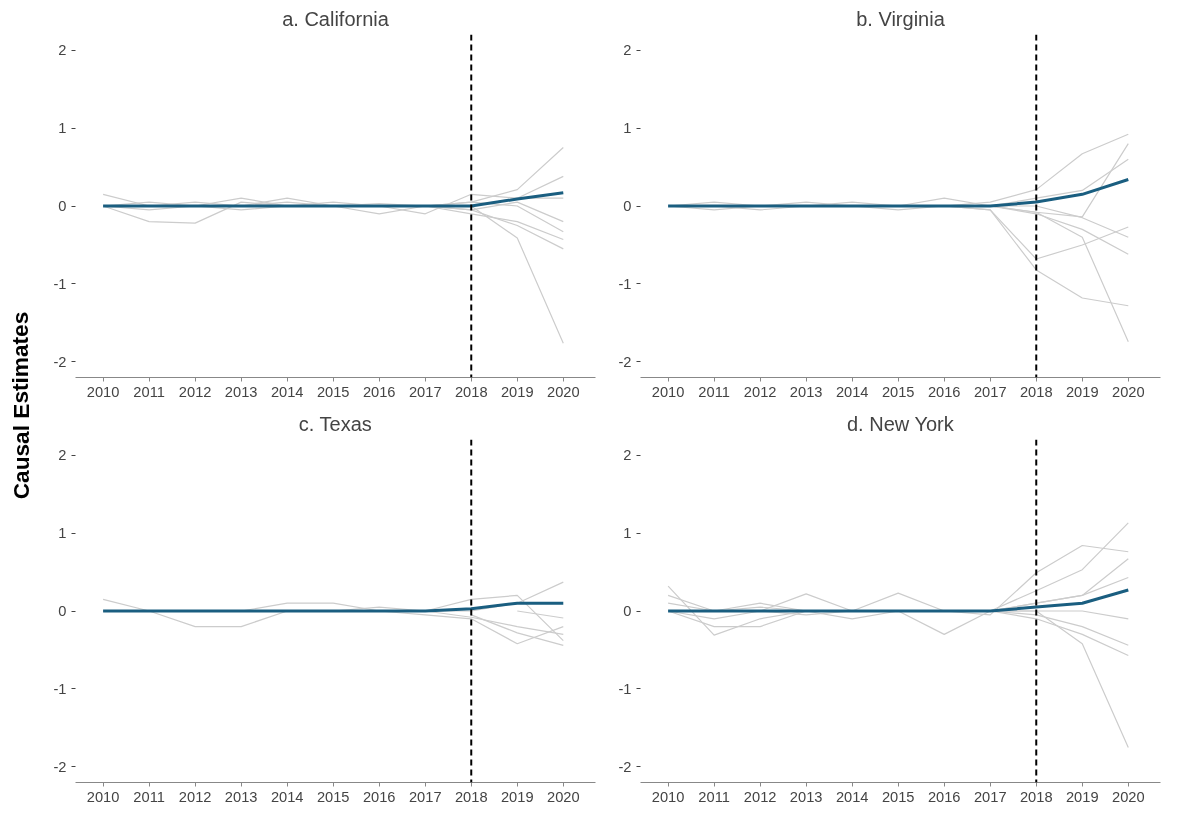  What do you see at coordinates (20, 405) in the screenshot?
I see `y-axis-title: Causal Estimates` at bounding box center [20, 405].